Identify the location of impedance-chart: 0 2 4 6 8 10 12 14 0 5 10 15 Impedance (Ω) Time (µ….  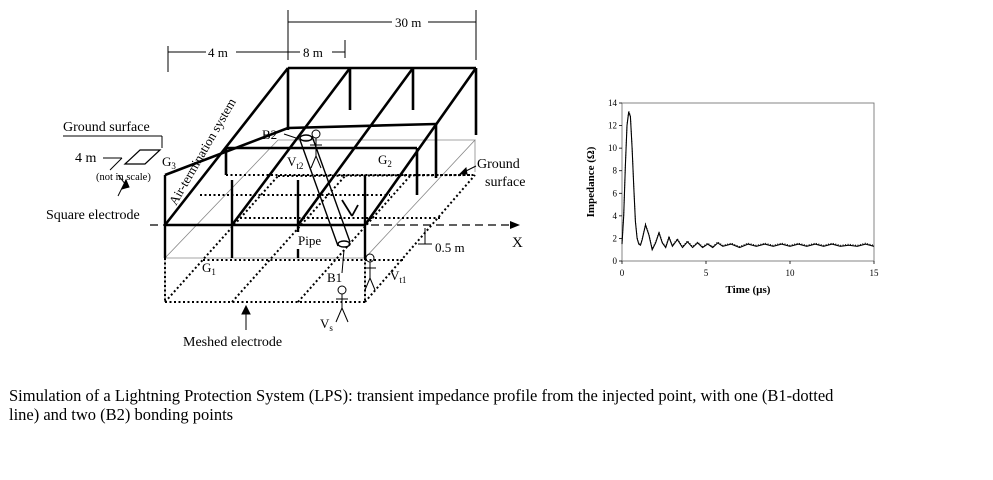
(732, 197).